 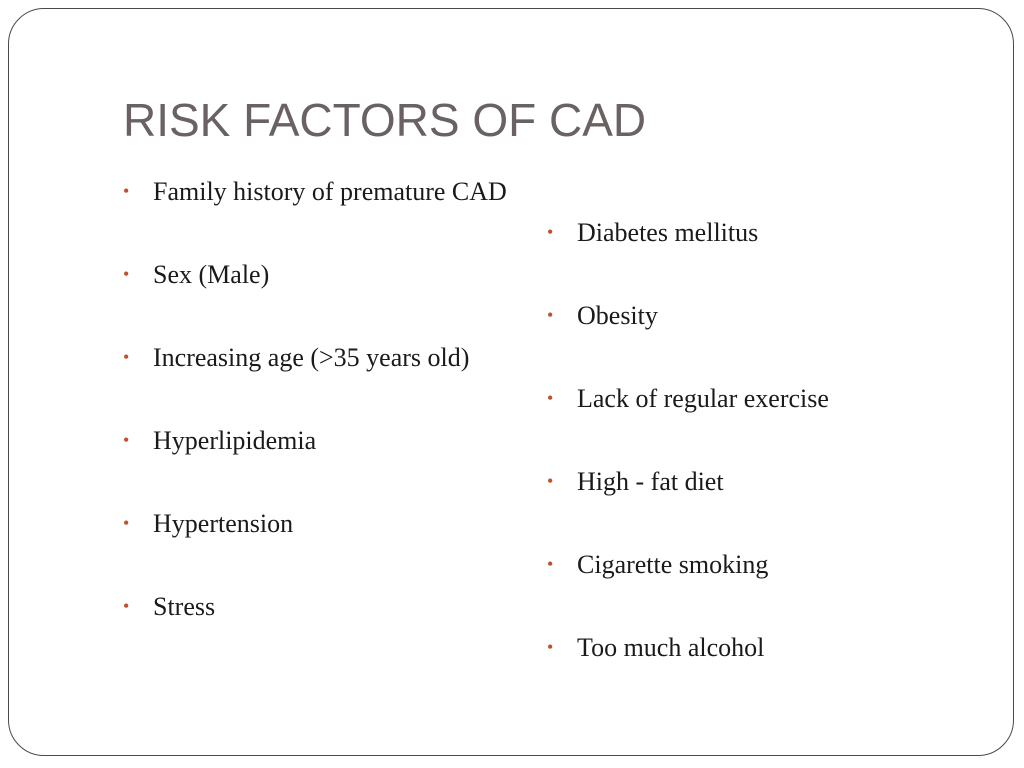 I want to click on list-item: • Lack of regular exercise, so click(x=755, y=398).